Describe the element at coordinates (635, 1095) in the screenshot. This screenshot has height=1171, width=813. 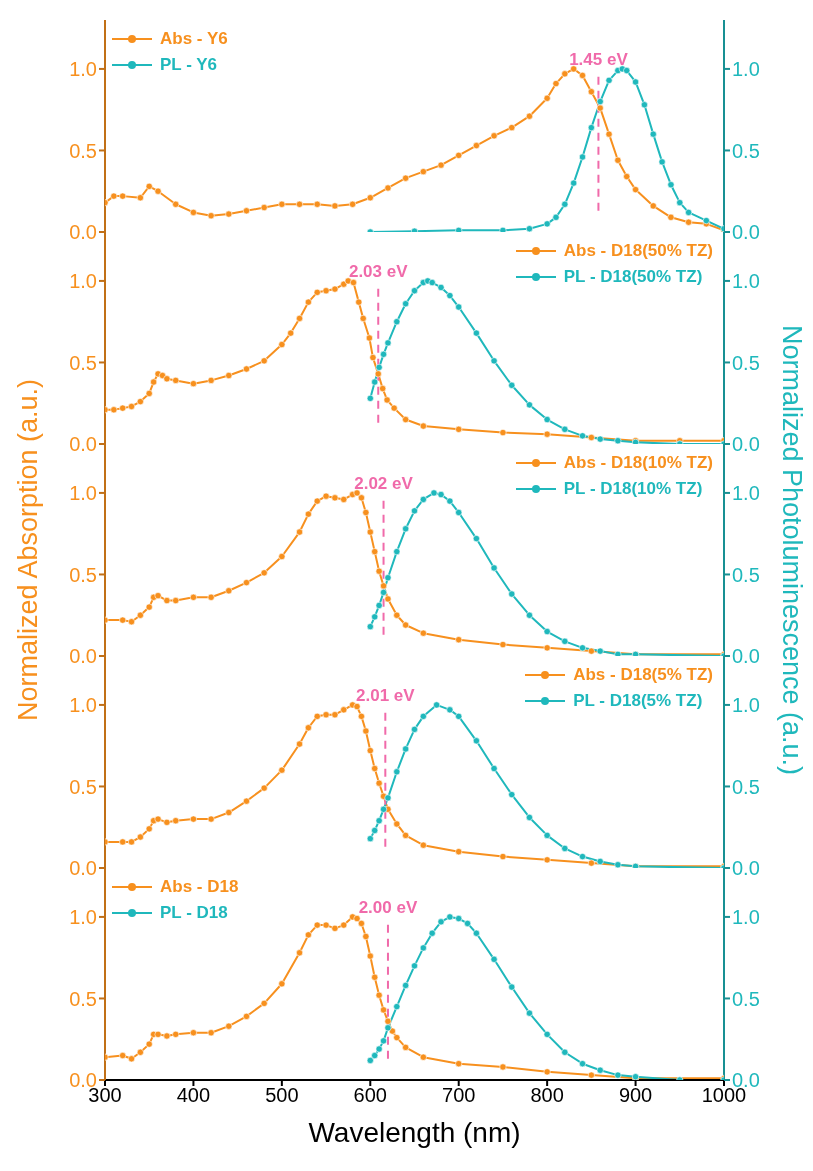
I see `x-tick-label: 900` at that location.